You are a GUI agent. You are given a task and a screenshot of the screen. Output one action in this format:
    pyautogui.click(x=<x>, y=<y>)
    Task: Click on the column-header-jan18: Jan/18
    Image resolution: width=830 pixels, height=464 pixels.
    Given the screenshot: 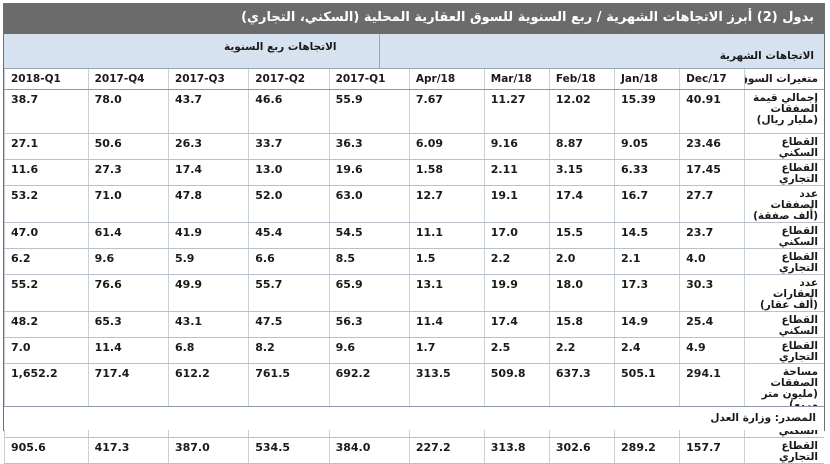 What is the action you would take?
    pyautogui.click(x=647, y=79)
    